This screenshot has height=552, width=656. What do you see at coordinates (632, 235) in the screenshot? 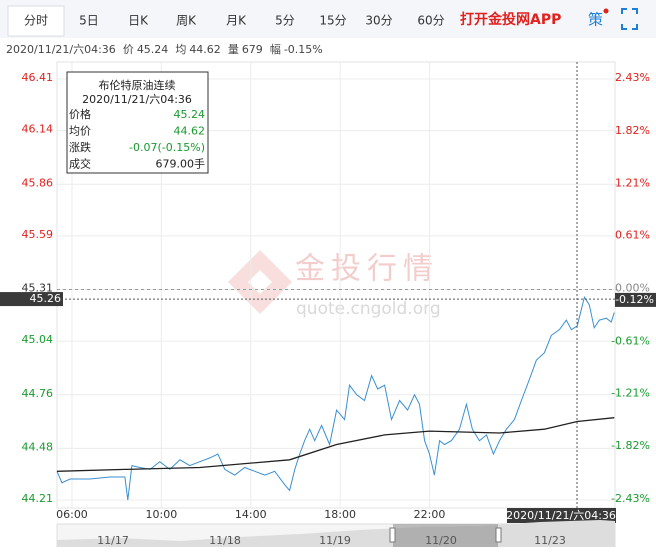
I see `y2-tick-label: 0.61%` at bounding box center [632, 235].